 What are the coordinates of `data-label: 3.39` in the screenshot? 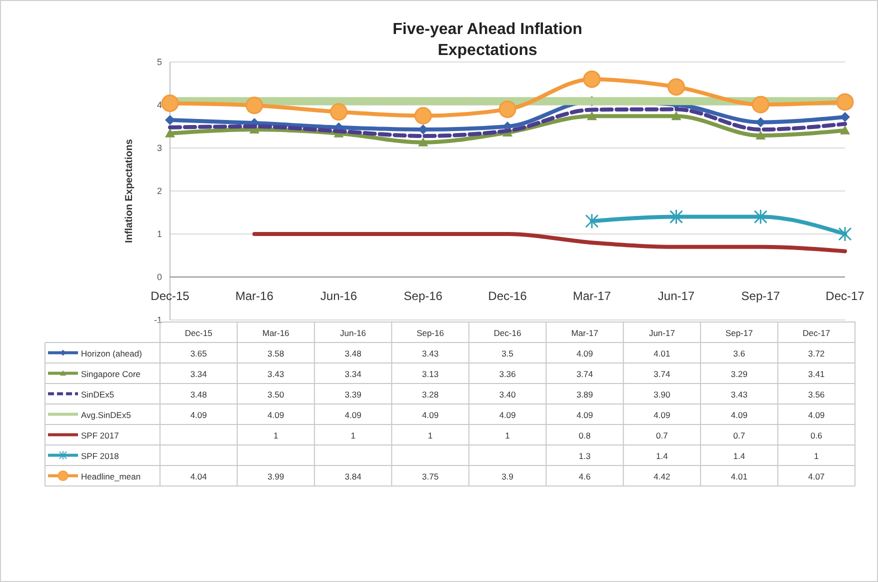 It's located at (353, 395).